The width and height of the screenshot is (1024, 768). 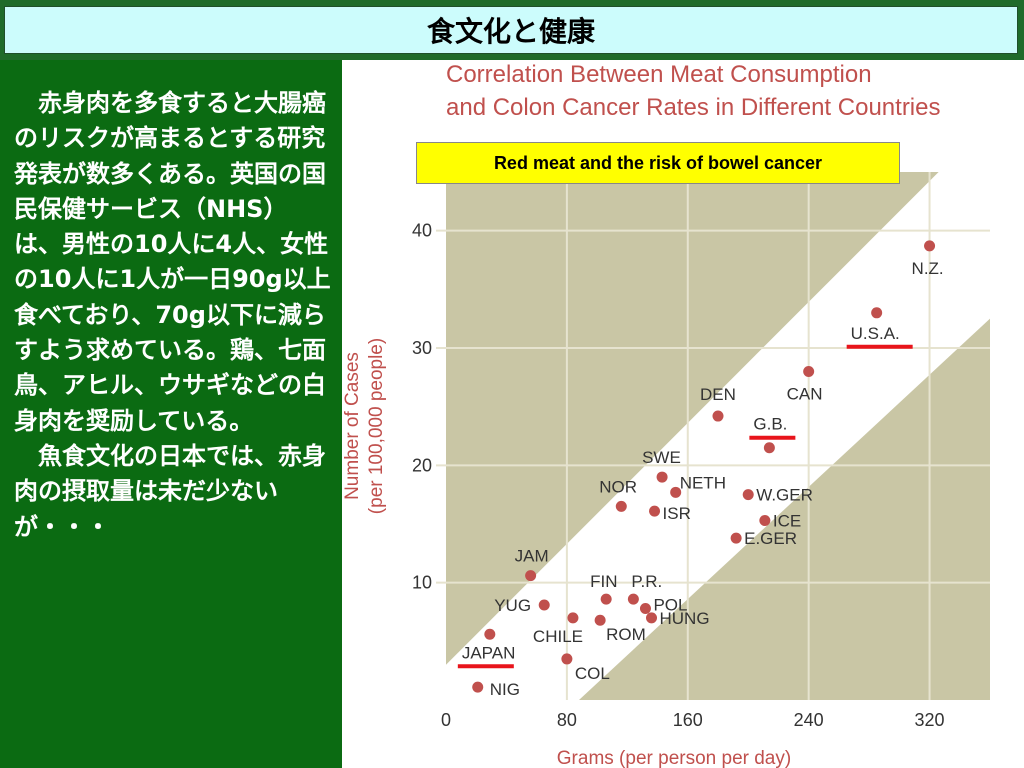 I want to click on data-label-9: W.GER, so click(x=784, y=495).